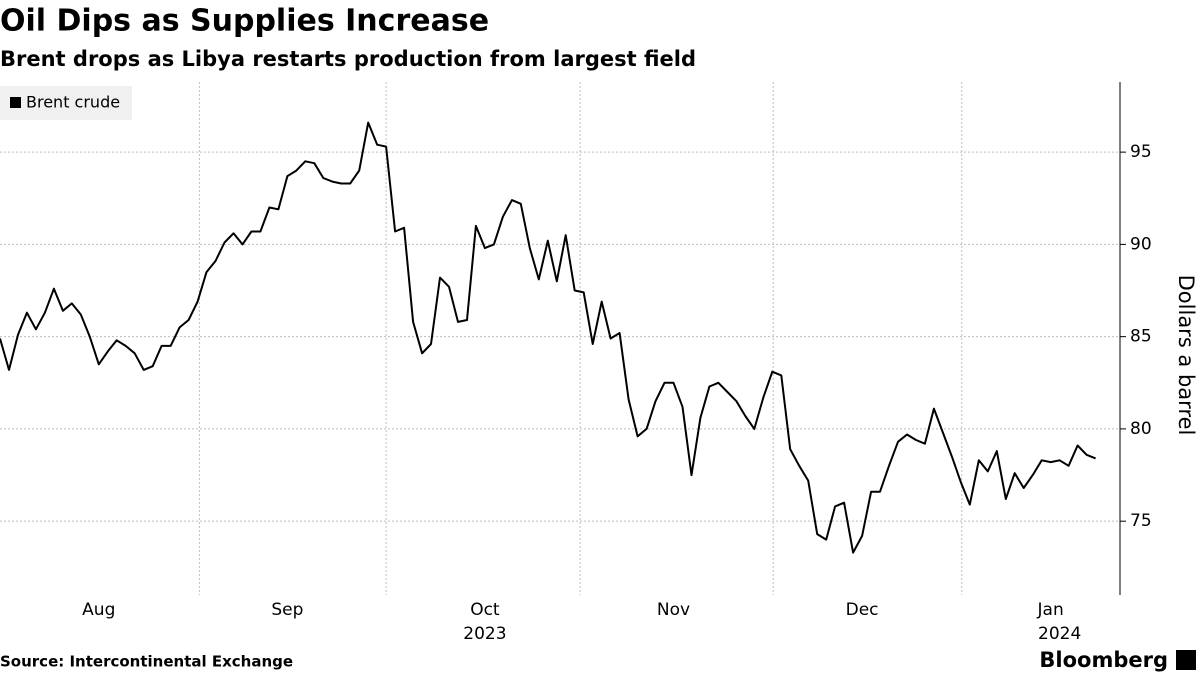 This screenshot has height=675, width=1200. What do you see at coordinates (1141, 244) in the screenshot?
I see `y-tick-label: 90` at bounding box center [1141, 244].